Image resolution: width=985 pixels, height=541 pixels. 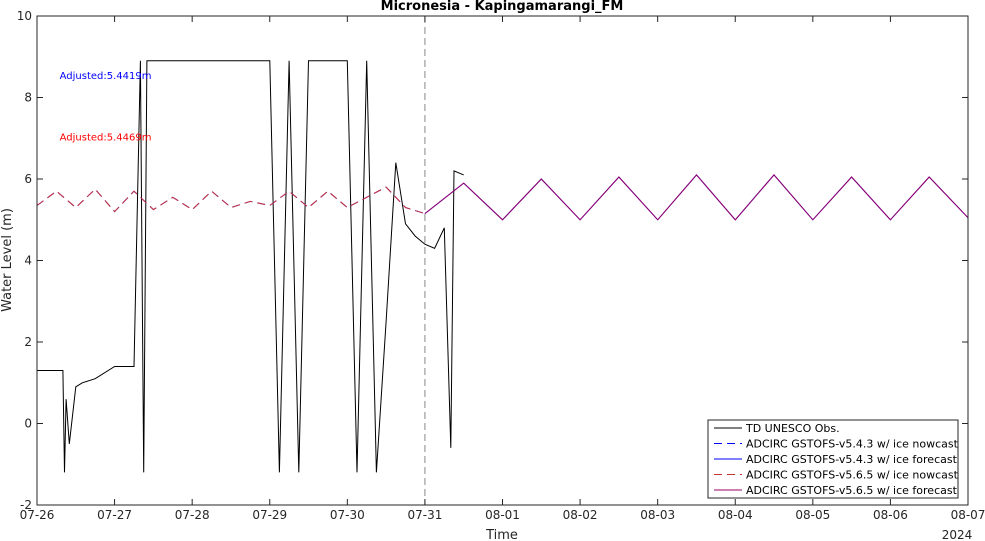 I want to click on chart-title: Micronesia - Kapingamarangi_FM, so click(x=502, y=7).